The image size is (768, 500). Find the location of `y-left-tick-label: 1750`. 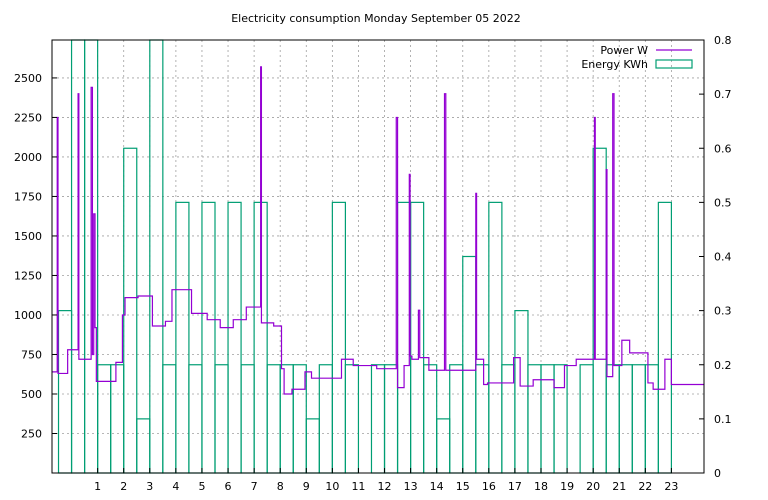

y-left-tick-label: 1750 is located at coordinates (28, 196).